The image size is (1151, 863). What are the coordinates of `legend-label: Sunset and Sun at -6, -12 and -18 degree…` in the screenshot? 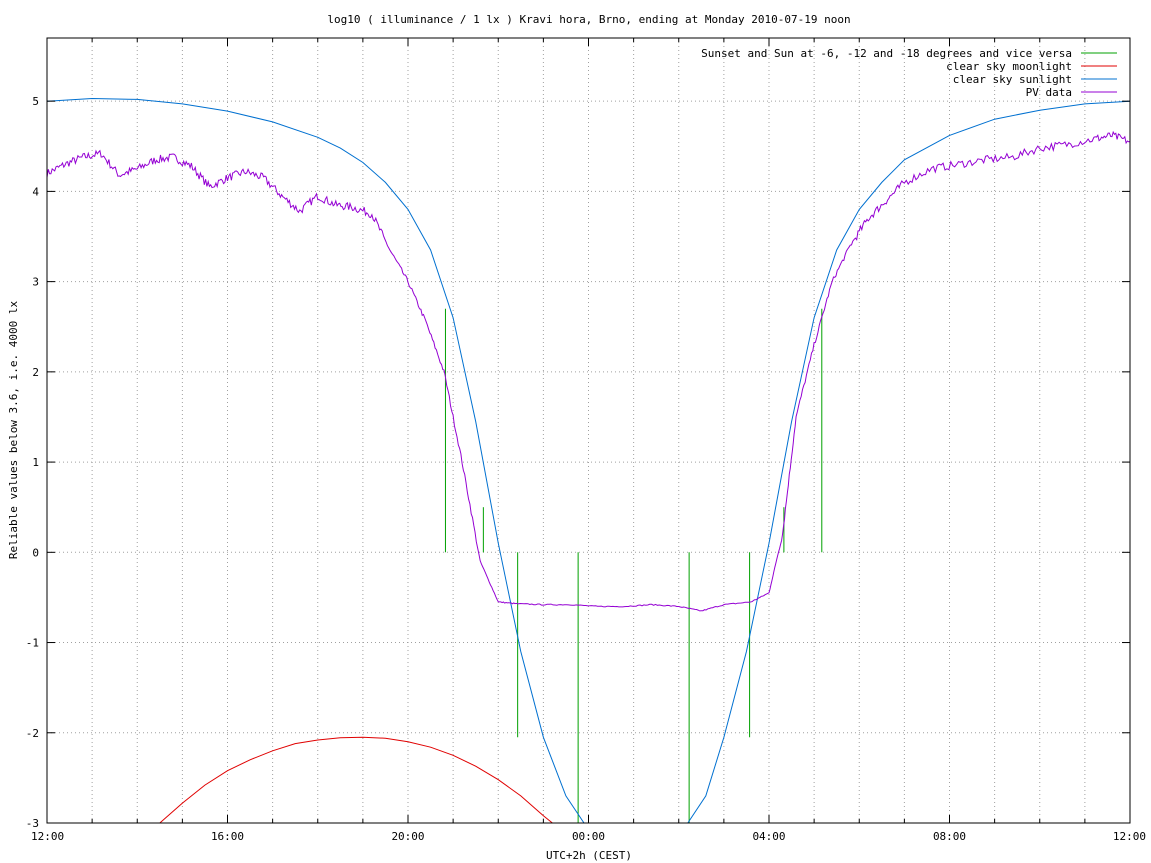 It's located at (886, 53).